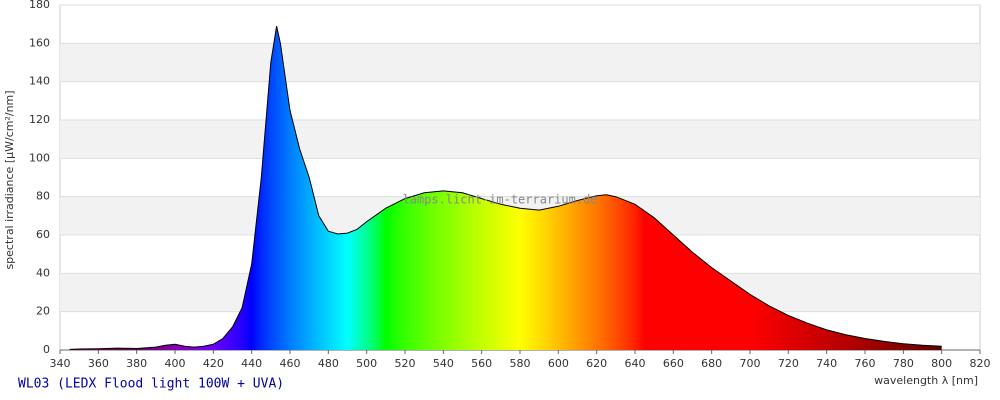  I want to click on x-tick-label: 360, so click(98, 363).